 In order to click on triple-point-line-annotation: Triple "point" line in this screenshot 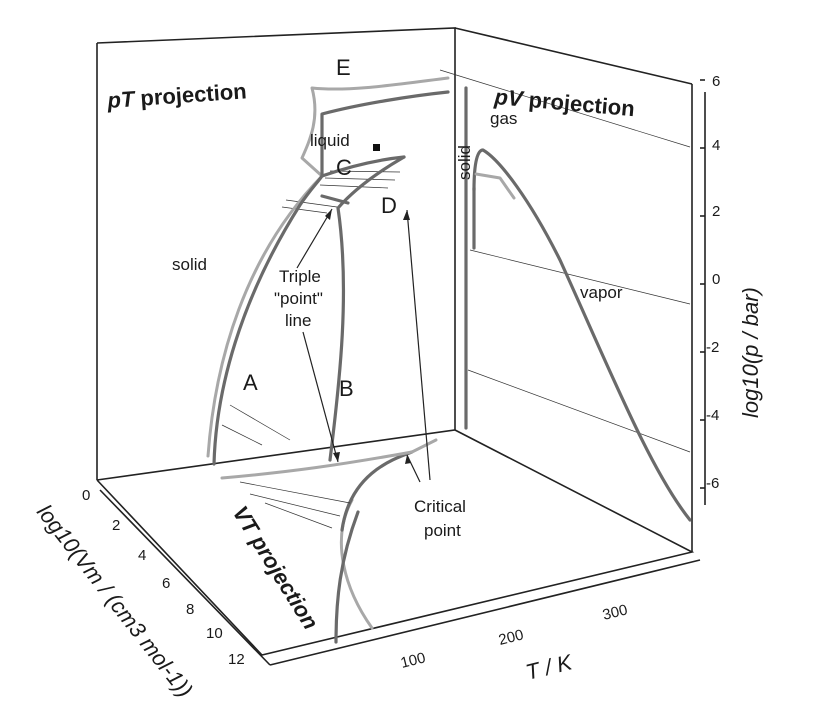, I will do `click(298, 298)`.